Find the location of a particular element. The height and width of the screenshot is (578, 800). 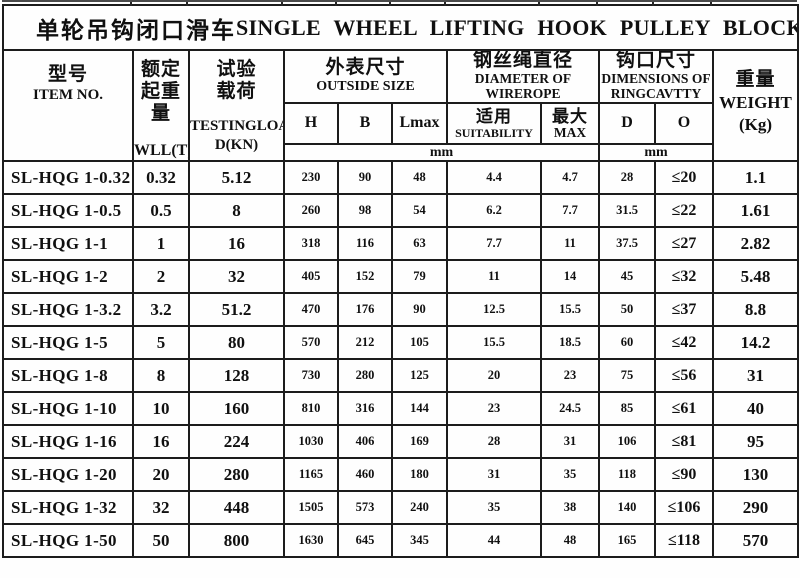

cell-wll: 1 is located at coordinates (161, 243).